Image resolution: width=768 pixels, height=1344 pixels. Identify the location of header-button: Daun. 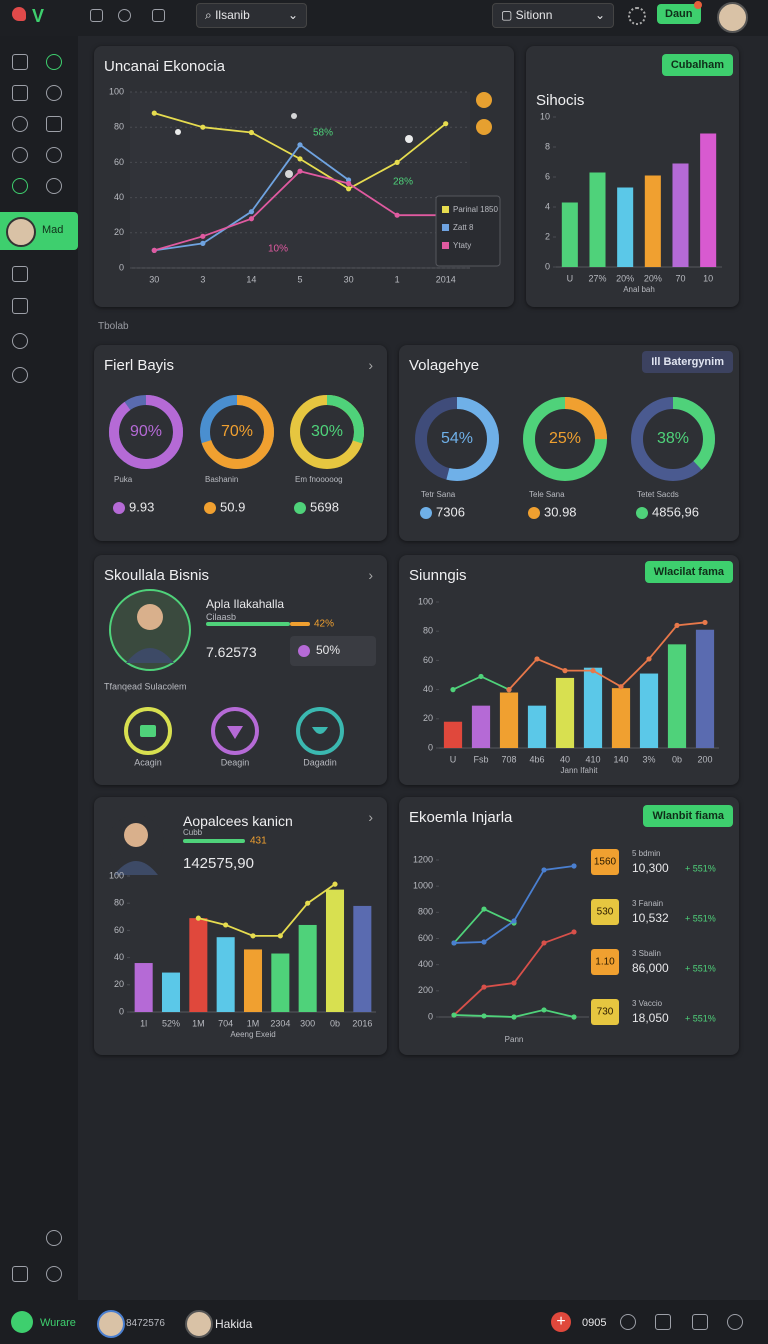
(679, 14).